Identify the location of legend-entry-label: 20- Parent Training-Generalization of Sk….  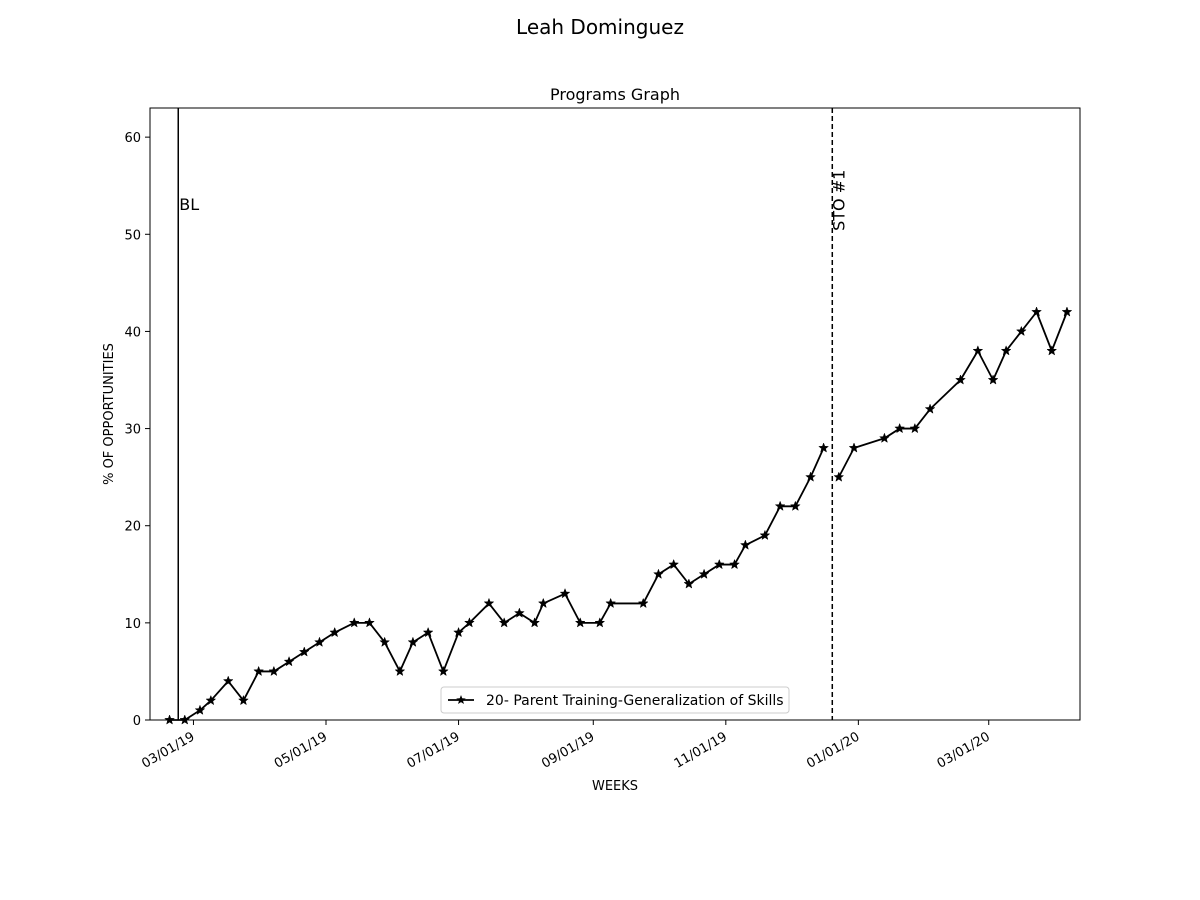
(635, 701).